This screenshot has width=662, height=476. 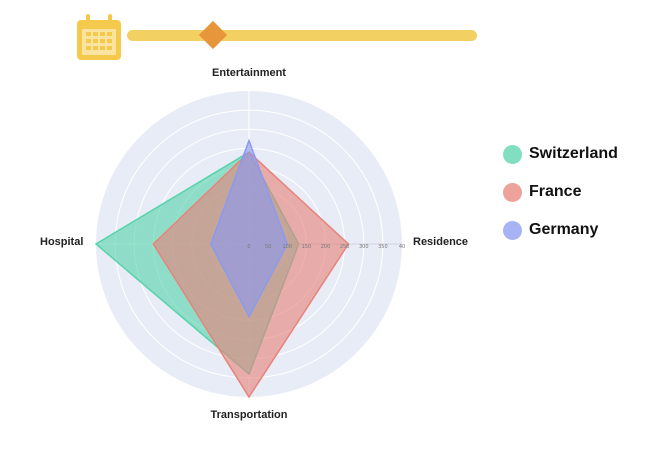 I want to click on radial-tick-label: 300, so click(x=364, y=247).